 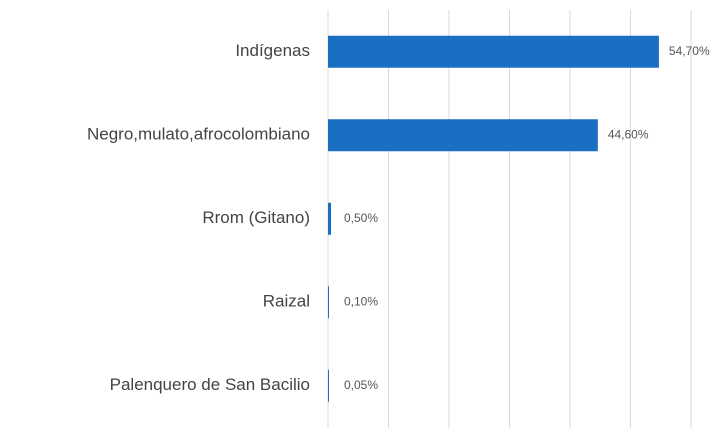 What do you see at coordinates (361, 301) in the screenshot?
I see `value-label: 0,10%` at bounding box center [361, 301].